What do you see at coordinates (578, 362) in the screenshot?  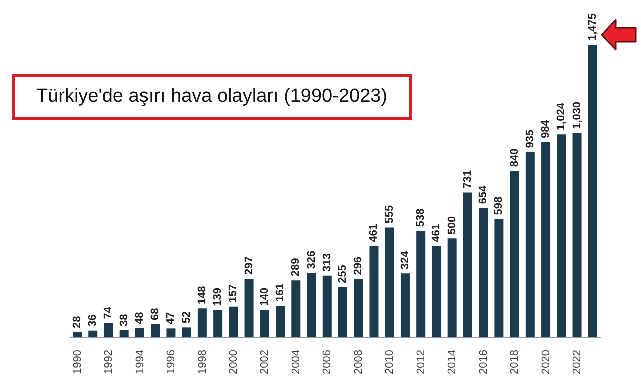 I see `x-tick-label: 2022` at bounding box center [578, 362].